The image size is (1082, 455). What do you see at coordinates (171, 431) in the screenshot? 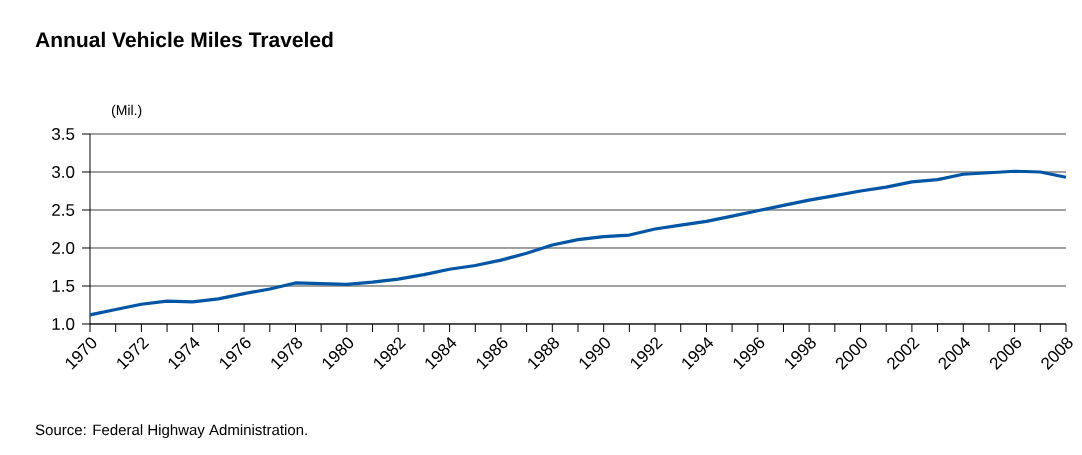
I see `source-note: Source: Federal Highway Administration.` at bounding box center [171, 431].